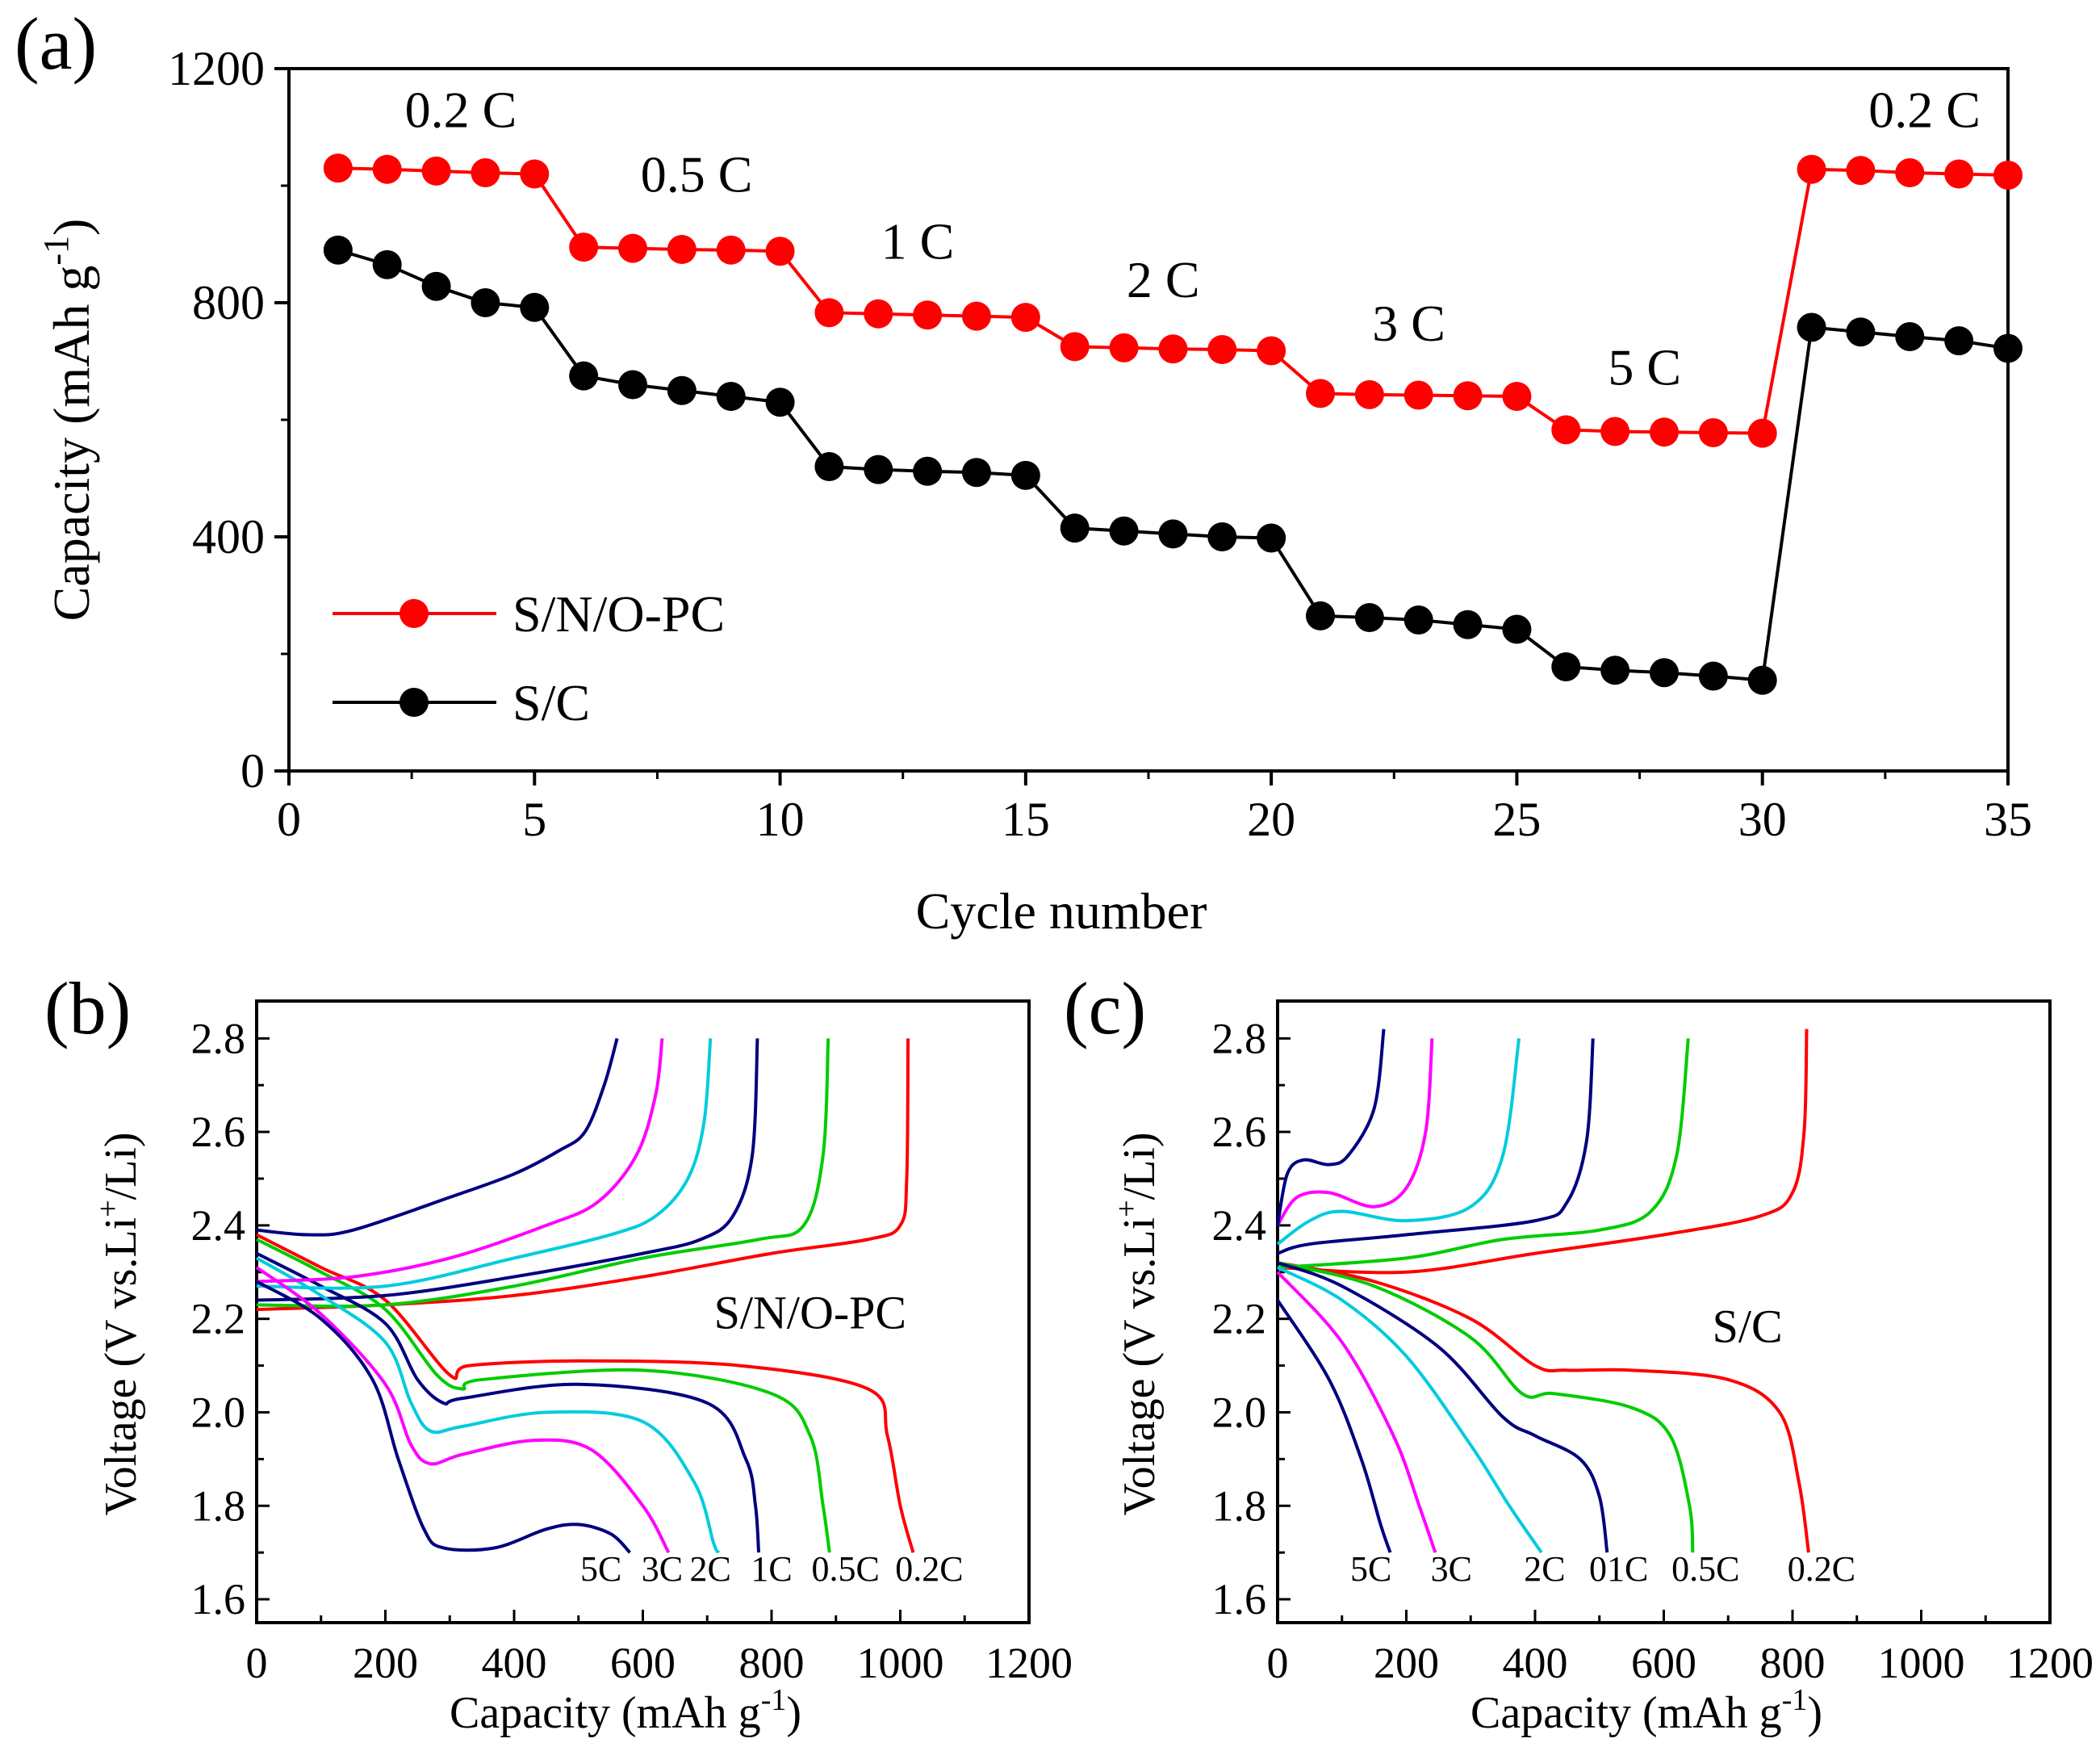 This screenshot has width=2100, height=1751. Describe the element at coordinates (1618, 1569) in the screenshot. I see `rate-label-01C: 01C` at that location.